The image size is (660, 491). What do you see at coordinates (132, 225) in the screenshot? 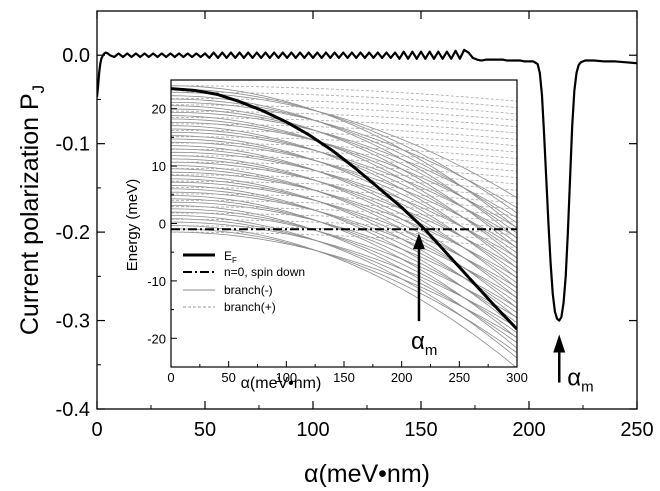
I see `inset-y-axis-label: Energy (meV)` at bounding box center [132, 225].